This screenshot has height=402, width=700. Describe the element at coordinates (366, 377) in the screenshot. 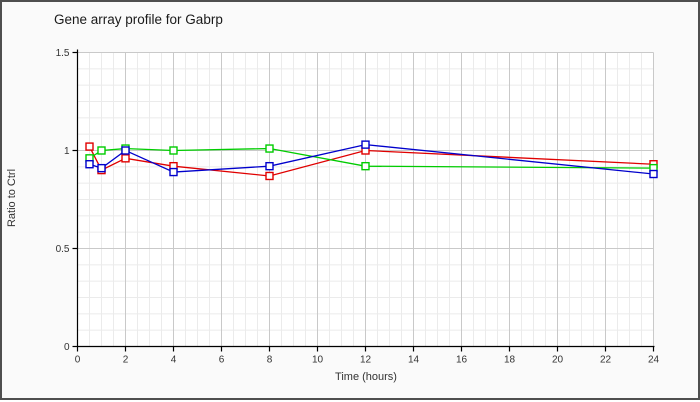

I see `x-axis-title: Time (hours)` at that location.